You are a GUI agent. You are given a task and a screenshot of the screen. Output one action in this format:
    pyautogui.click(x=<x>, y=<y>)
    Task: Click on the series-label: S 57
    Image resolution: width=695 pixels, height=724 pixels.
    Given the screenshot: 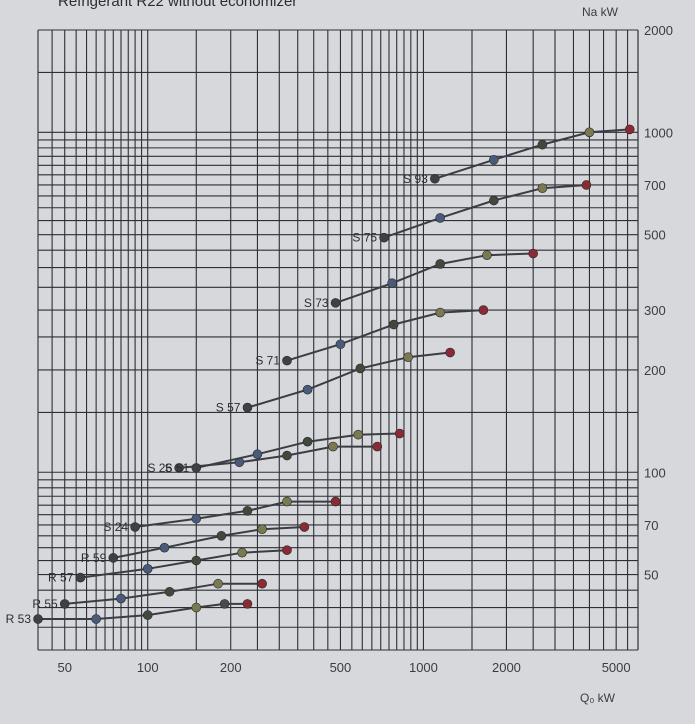 What is the action you would take?
    pyautogui.click(x=228, y=408)
    